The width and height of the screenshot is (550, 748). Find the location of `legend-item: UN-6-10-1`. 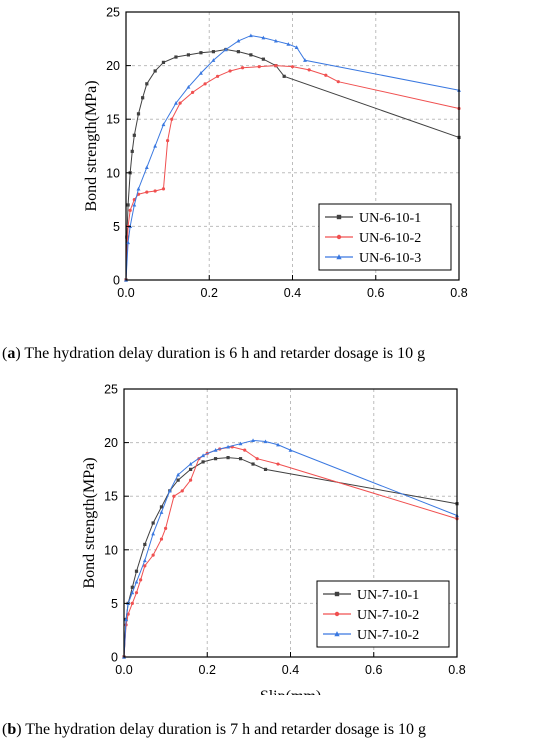

legend-item: UN-6-10-1 is located at coordinates (373, 218).